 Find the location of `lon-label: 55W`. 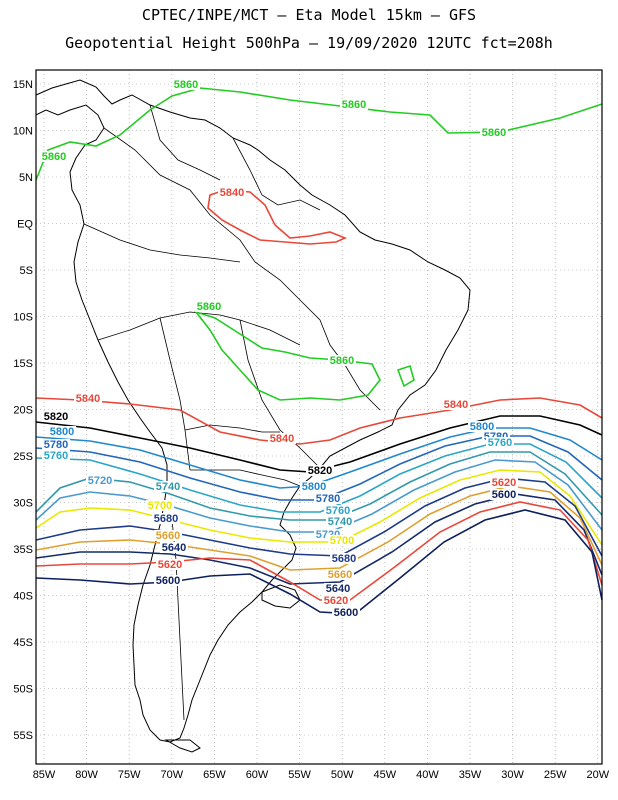

lon-label: 55W is located at coordinates (299, 775).